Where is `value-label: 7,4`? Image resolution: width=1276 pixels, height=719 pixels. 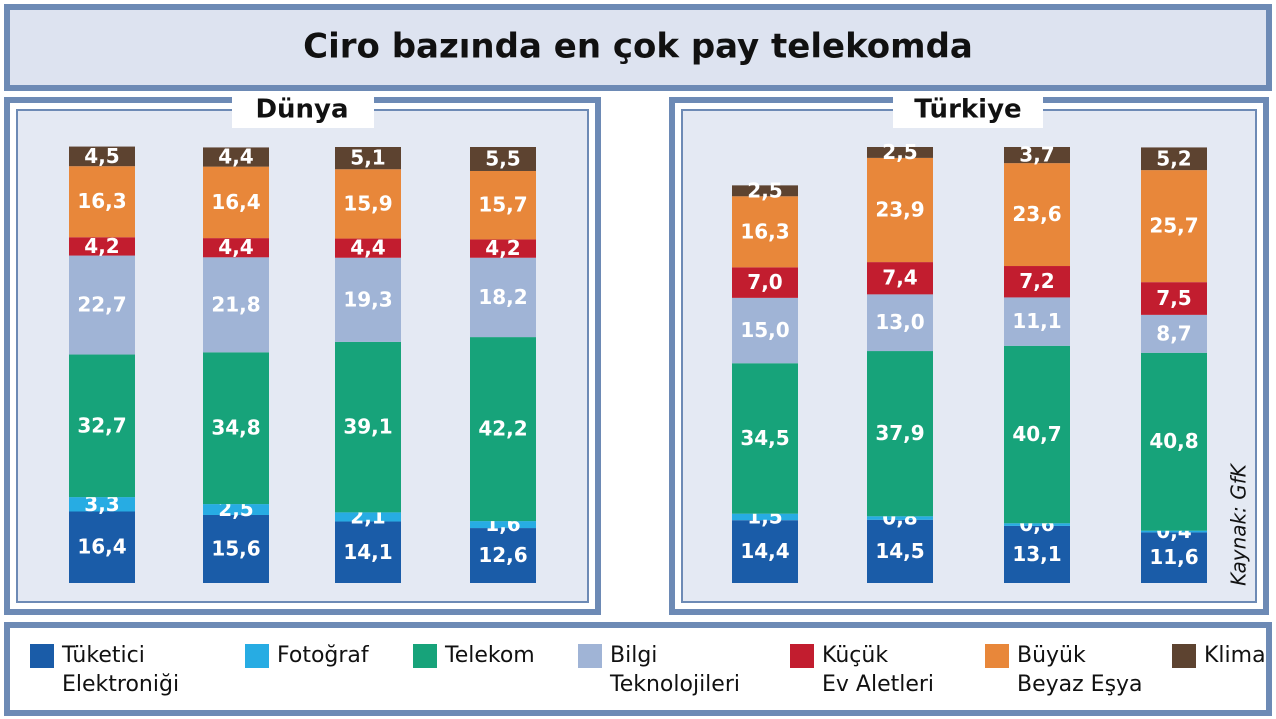
value-label: 7,4 is located at coordinates (899, 278).